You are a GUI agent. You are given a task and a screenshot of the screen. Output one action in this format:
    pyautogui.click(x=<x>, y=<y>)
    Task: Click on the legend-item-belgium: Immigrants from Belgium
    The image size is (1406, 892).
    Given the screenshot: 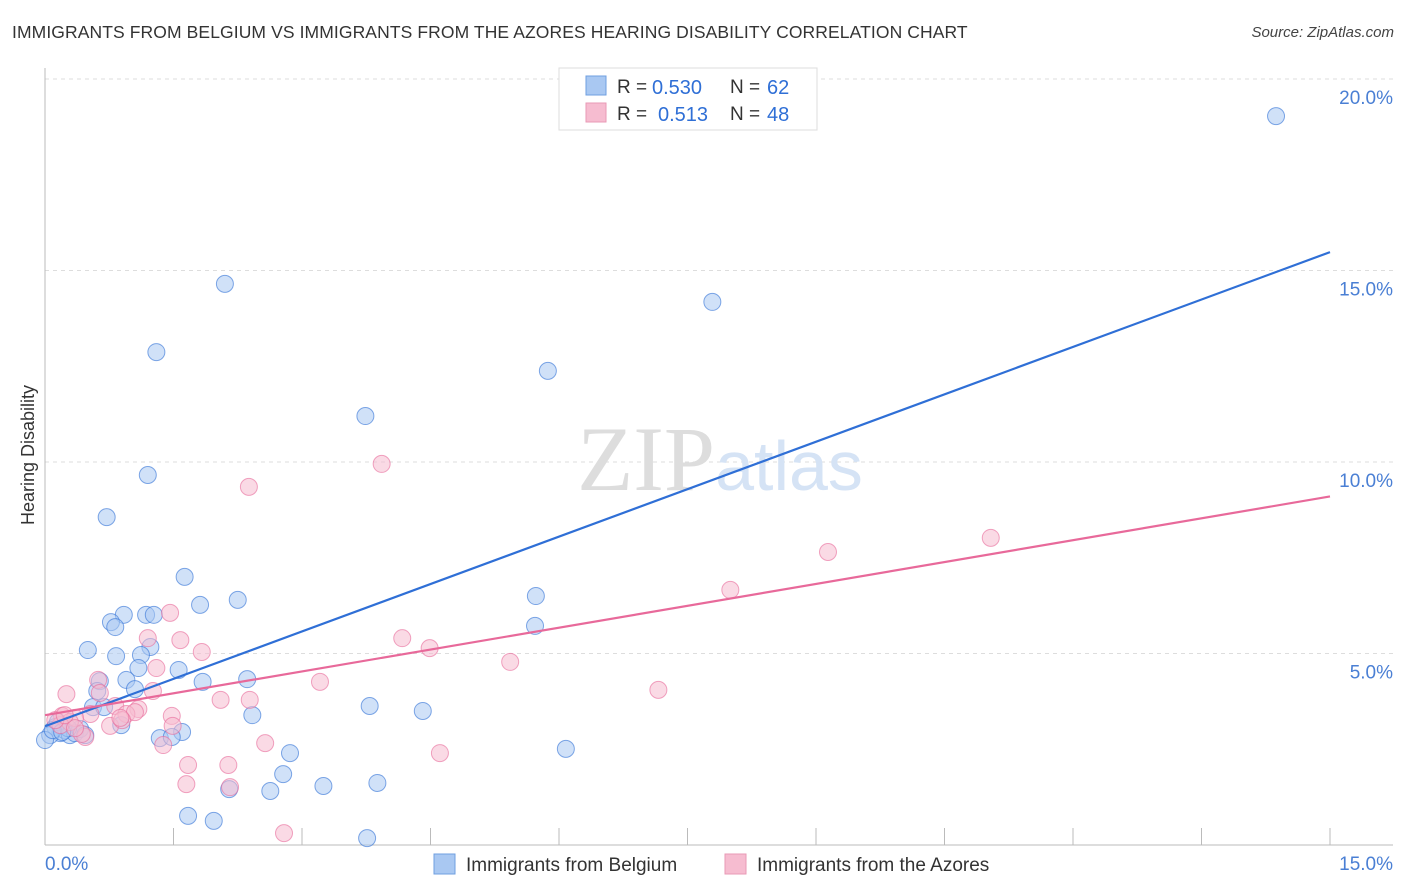 What is the action you would take?
    pyautogui.click(x=555, y=864)
    